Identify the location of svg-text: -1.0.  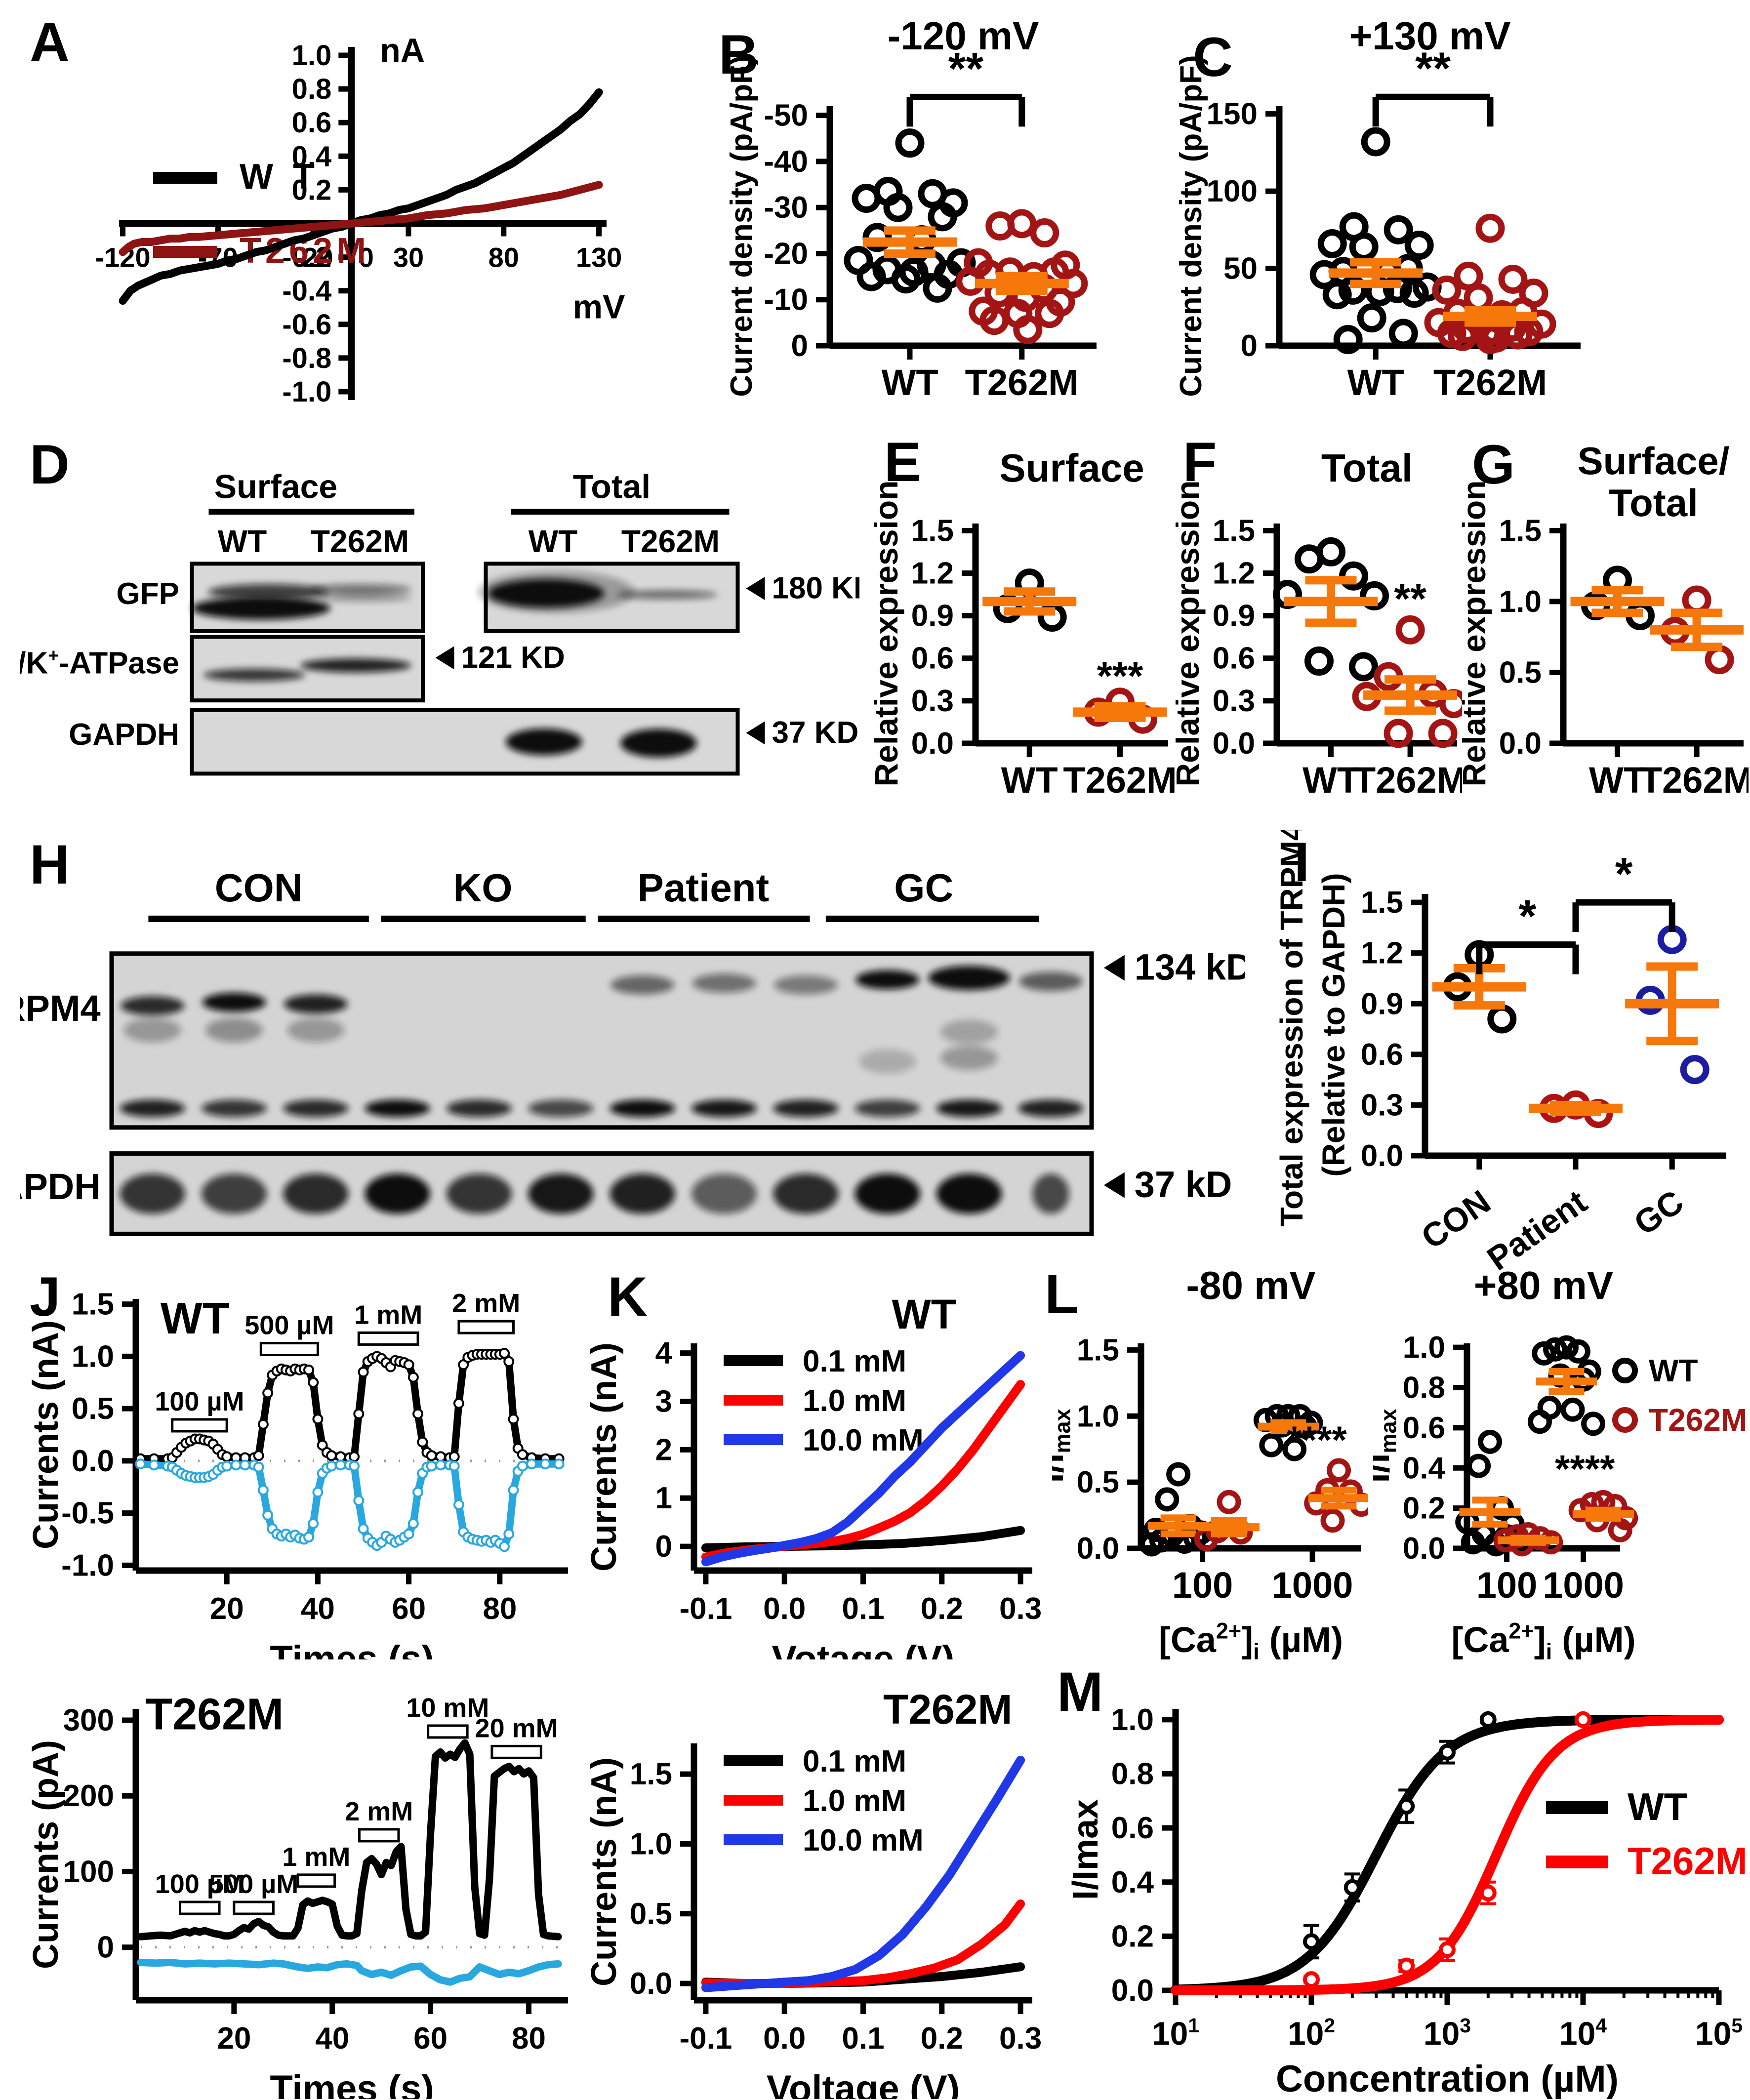
(306, 392).